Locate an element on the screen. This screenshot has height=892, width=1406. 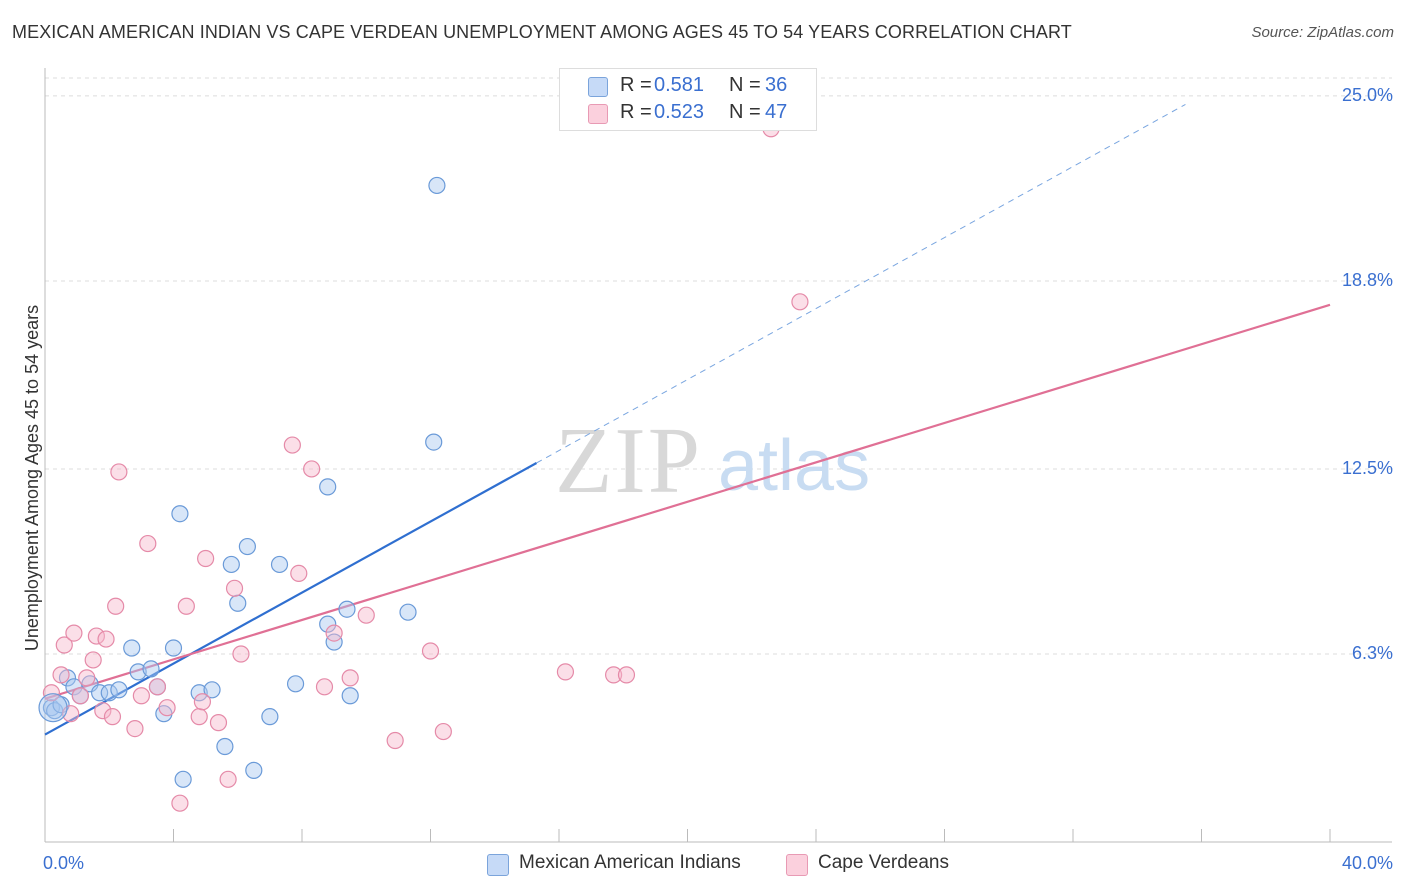
x-tick-label: 0.0% is located at coordinates (63, 863).